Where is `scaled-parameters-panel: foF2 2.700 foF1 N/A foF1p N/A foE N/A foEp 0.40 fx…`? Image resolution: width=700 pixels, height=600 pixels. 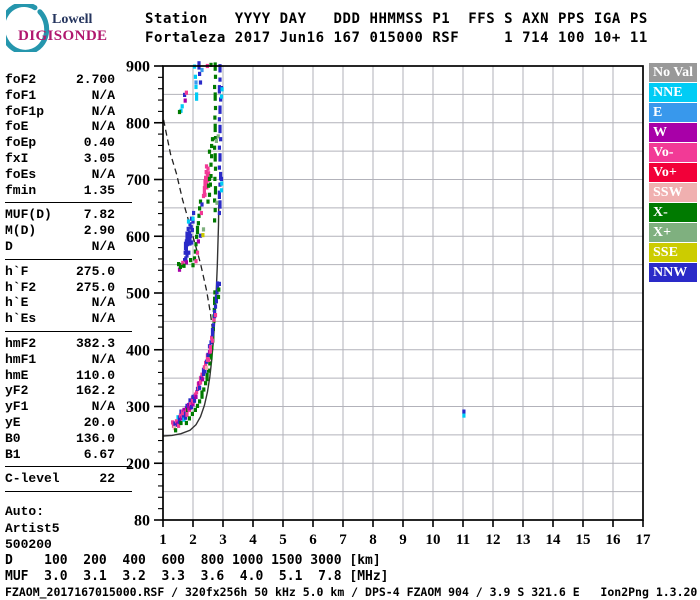
scaled-parameters-panel: foF2 2.700 foF1 N/A foF1p N/A foE N/A foEp 0.40 fx… is located at coordinates (69, 313).